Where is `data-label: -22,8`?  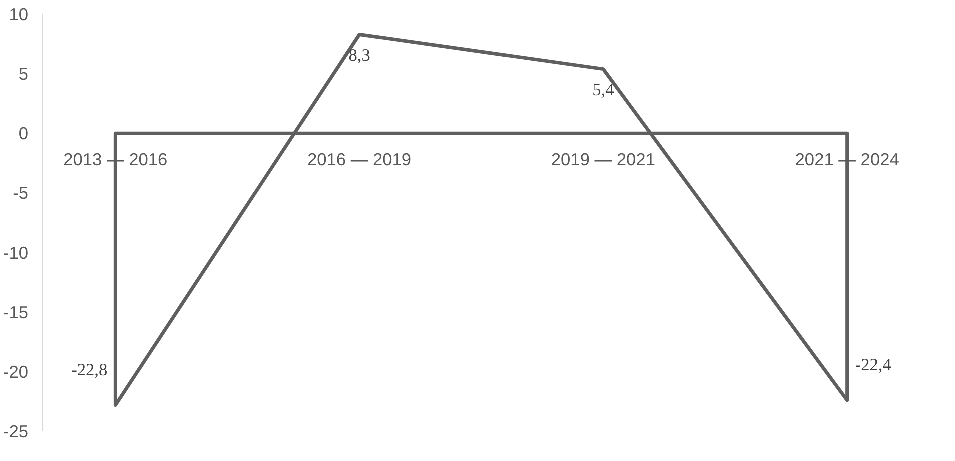 data-label: -22,8 is located at coordinates (90, 370).